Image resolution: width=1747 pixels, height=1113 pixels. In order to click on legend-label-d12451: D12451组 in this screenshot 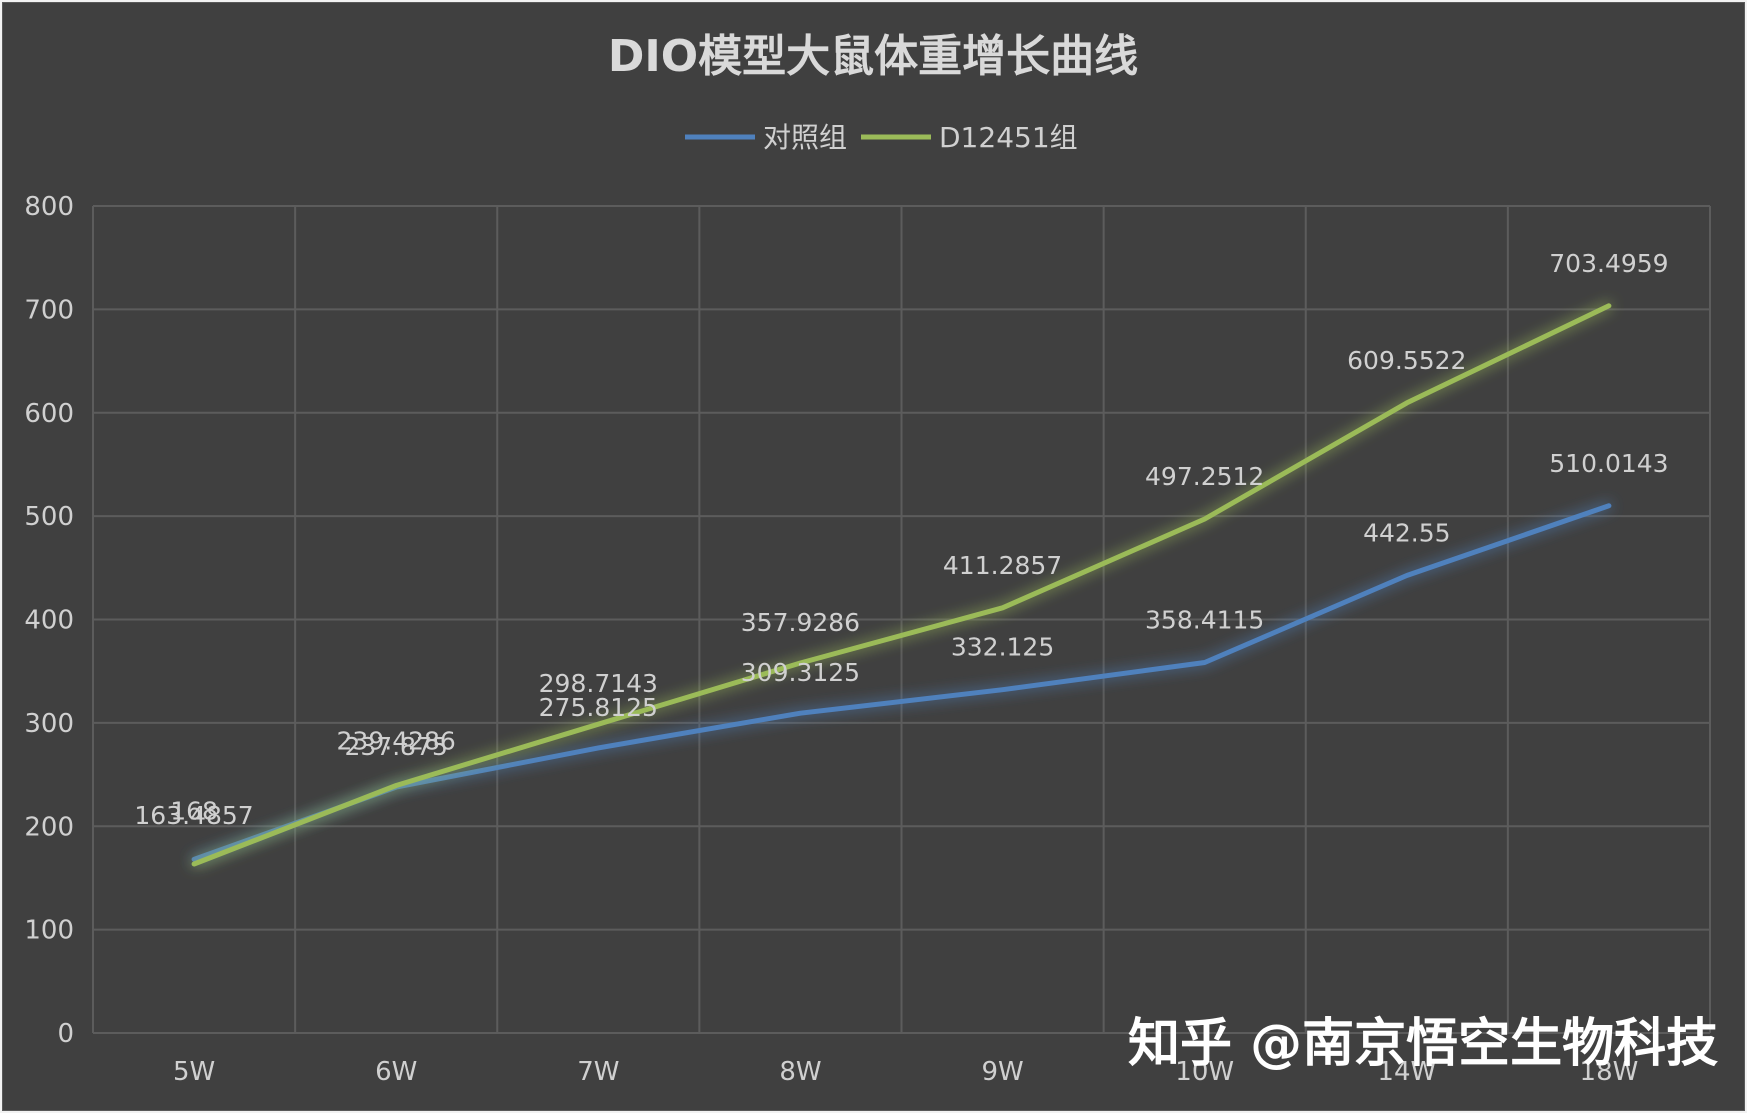, I will do `click(1008, 137)`.